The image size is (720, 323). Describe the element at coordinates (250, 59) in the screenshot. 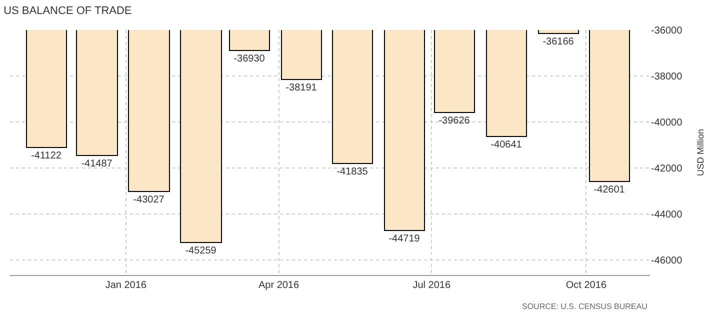

I see `data-label: -36930` at that location.